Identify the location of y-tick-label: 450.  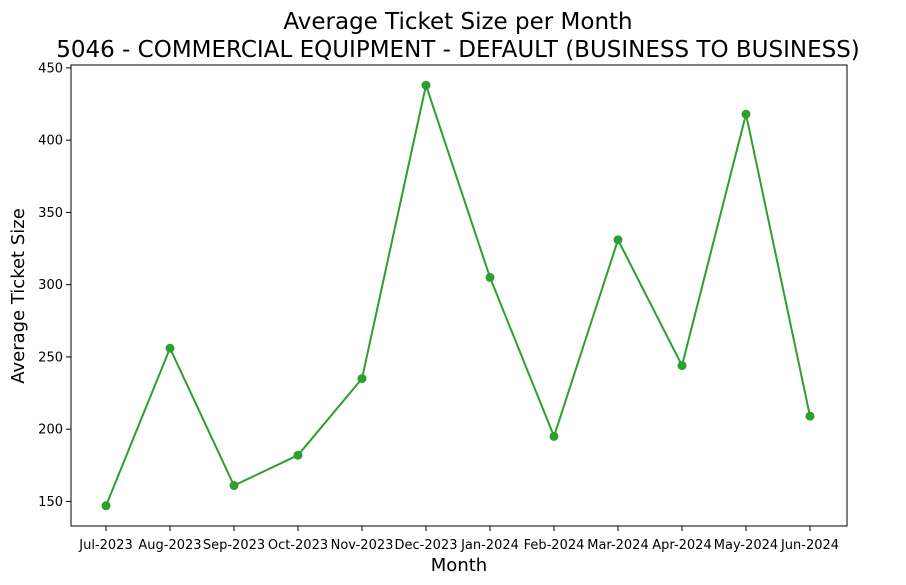
(50, 68).